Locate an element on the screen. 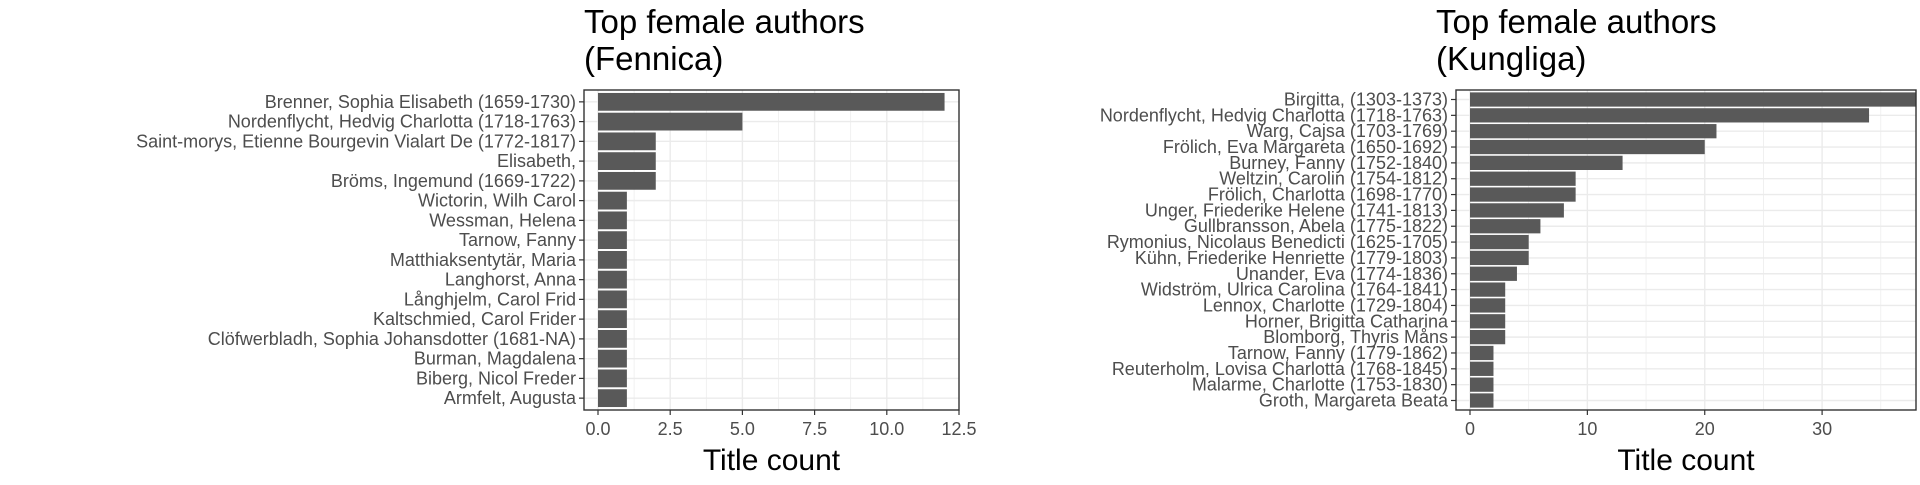 Image resolution: width=1920 pixels, height=485 pixels. y-tick-label: Tarnow, Fanny (1779-1862) is located at coordinates (1338, 353).